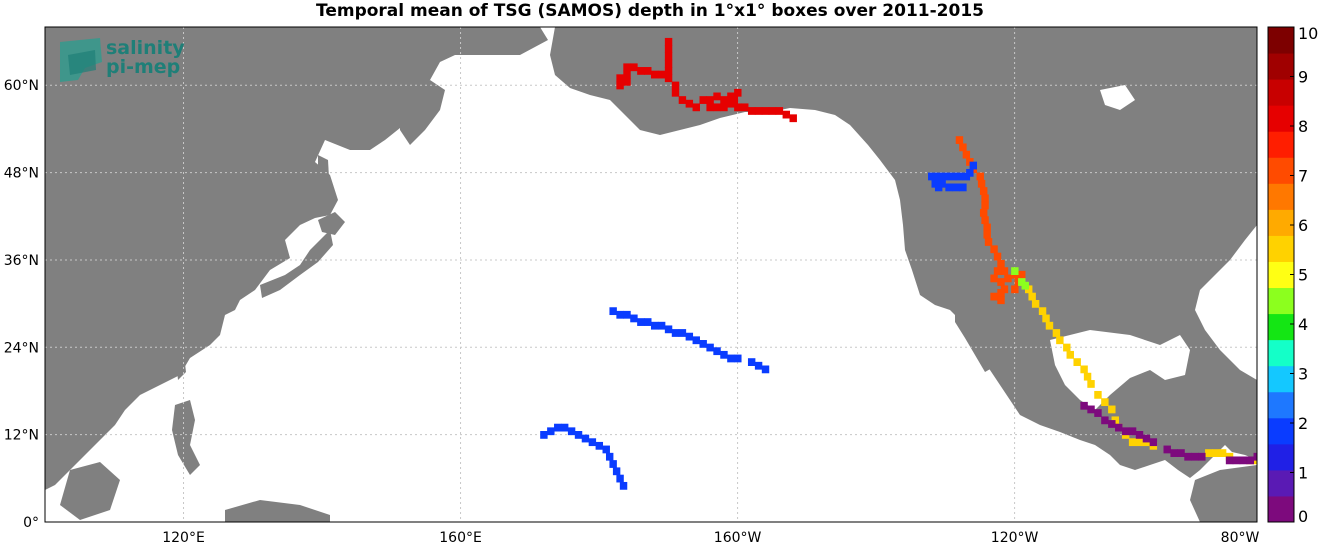 The width and height of the screenshot is (1327, 544). What do you see at coordinates (324, 182) in the screenshot?
I see `land-sakhalin` at bounding box center [324, 182].